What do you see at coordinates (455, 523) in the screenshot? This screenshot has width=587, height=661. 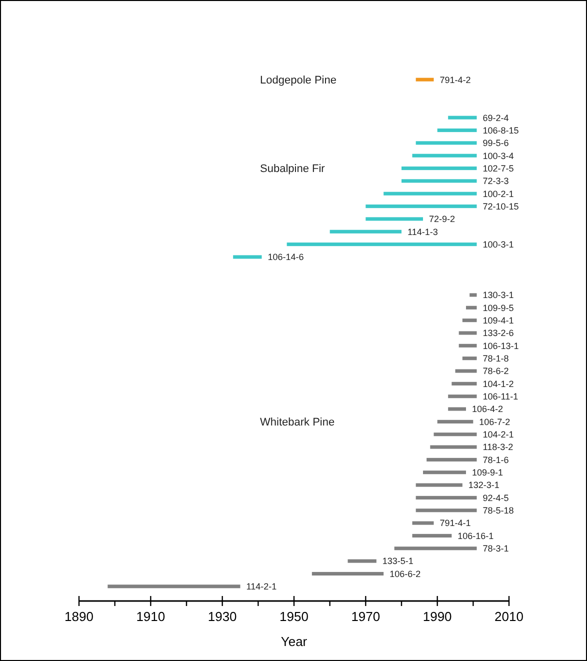 I see `y-tick-label: 791-4-1` at bounding box center [455, 523].